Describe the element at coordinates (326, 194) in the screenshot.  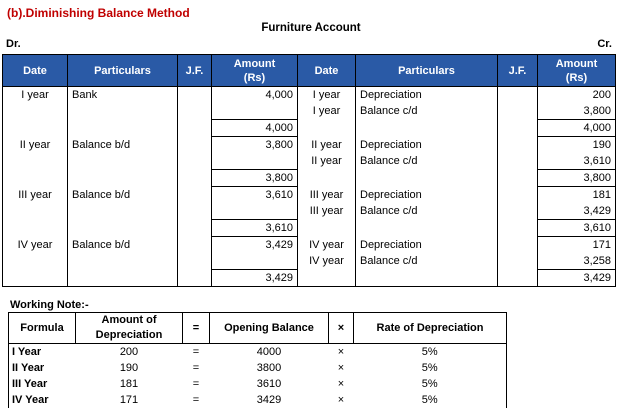
I see `ledger-date-credit: III year` at that location.